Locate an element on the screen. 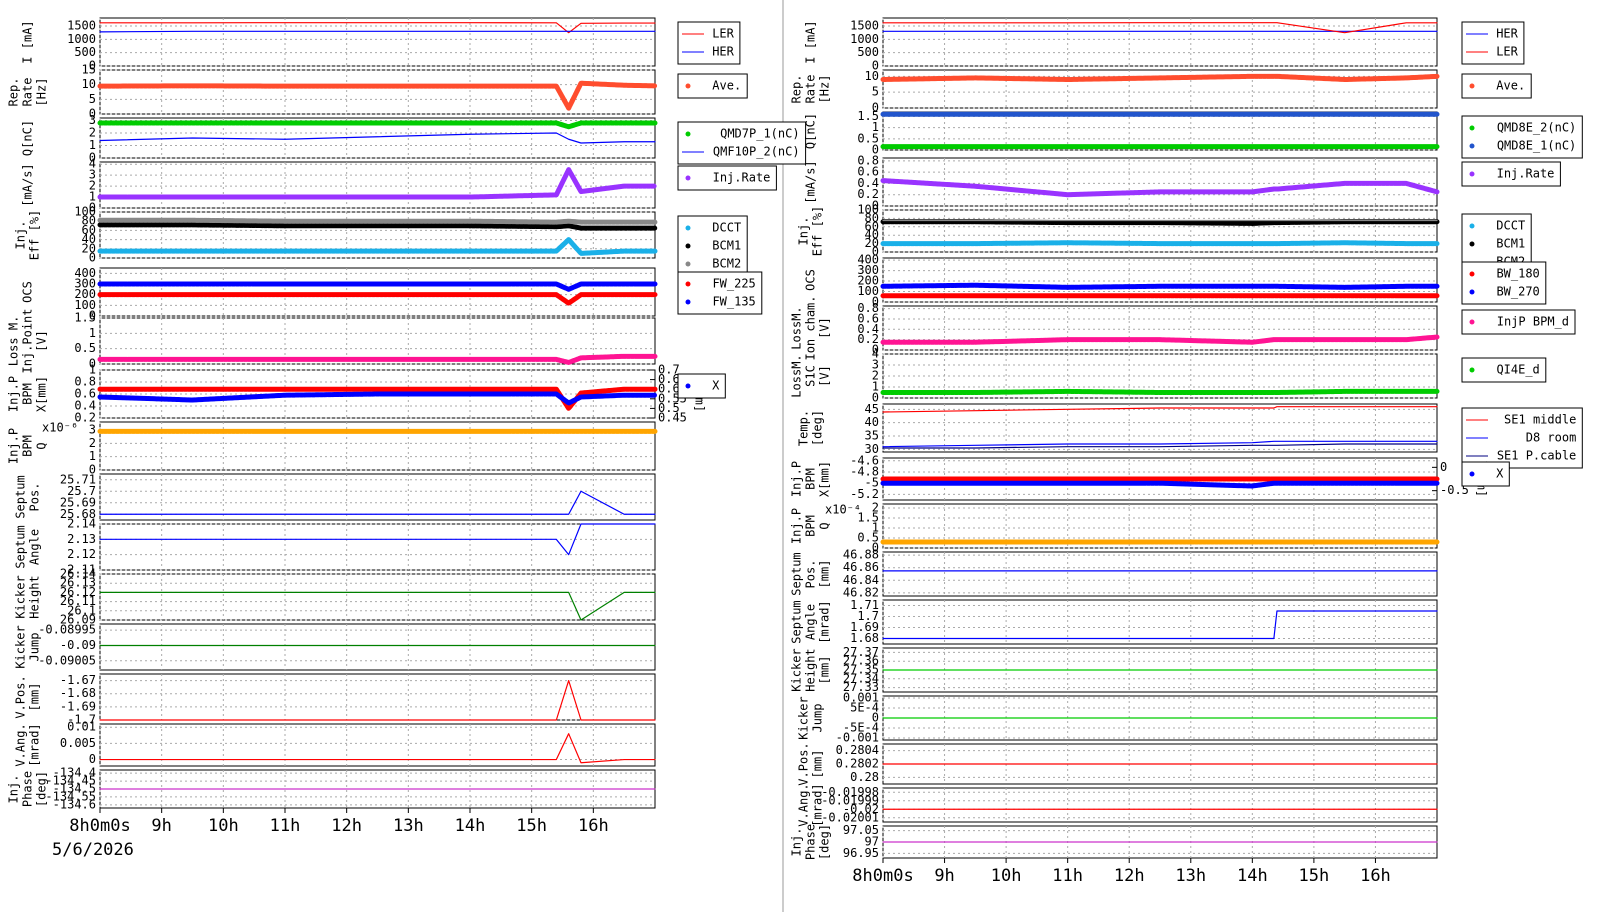 The image size is (1606, 912). x-tick-label: 16h is located at coordinates (1375, 876).